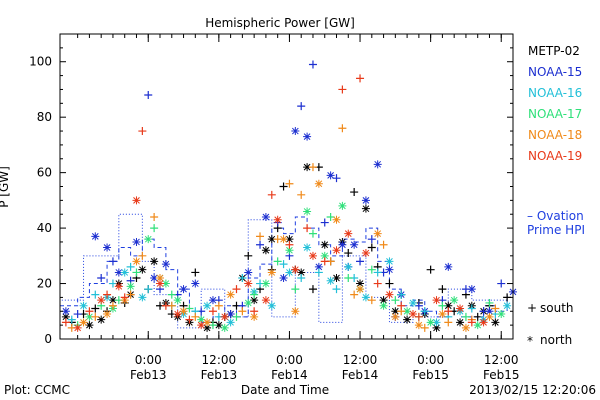 The width and height of the screenshot is (600, 400). What do you see at coordinates (48, 339) in the screenshot?
I see `y-tick-label: 0` at bounding box center [48, 339].